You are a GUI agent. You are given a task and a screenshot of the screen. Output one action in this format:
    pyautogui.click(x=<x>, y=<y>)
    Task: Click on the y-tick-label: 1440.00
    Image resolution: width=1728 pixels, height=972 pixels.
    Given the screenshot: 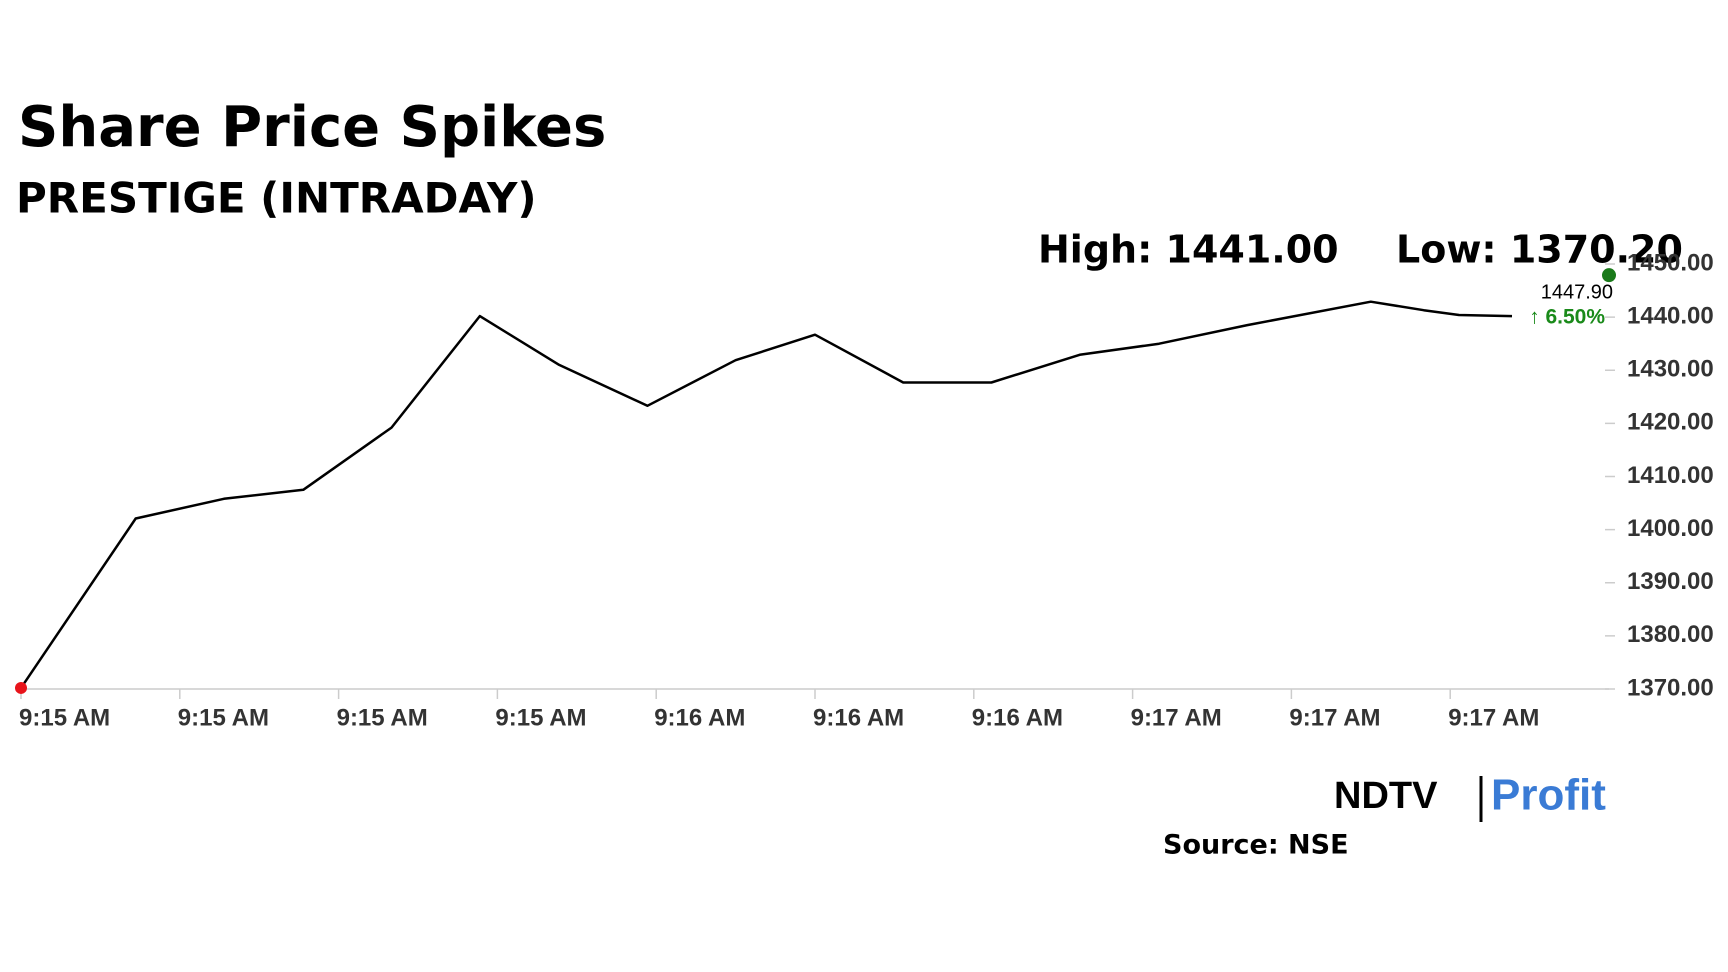 What is the action you would take?
    pyautogui.click(x=1670, y=315)
    